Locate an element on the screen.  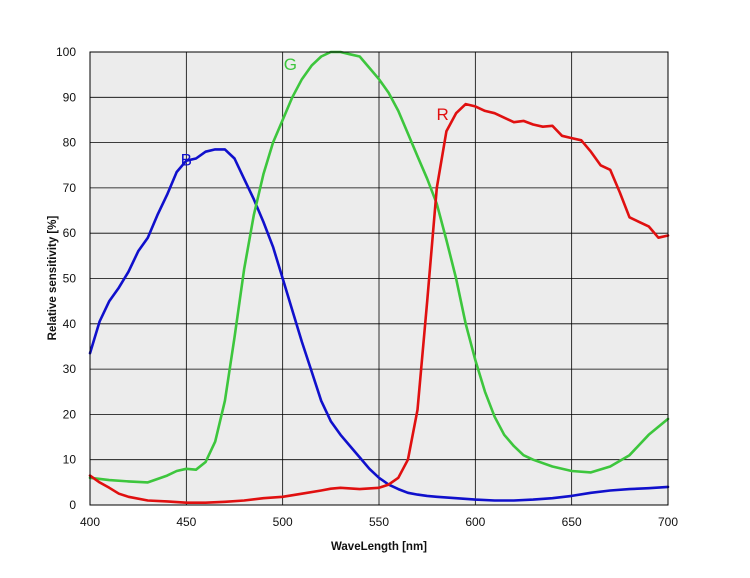
y-axis-title: Relative sensitivity [%] is located at coordinates (53, 278).